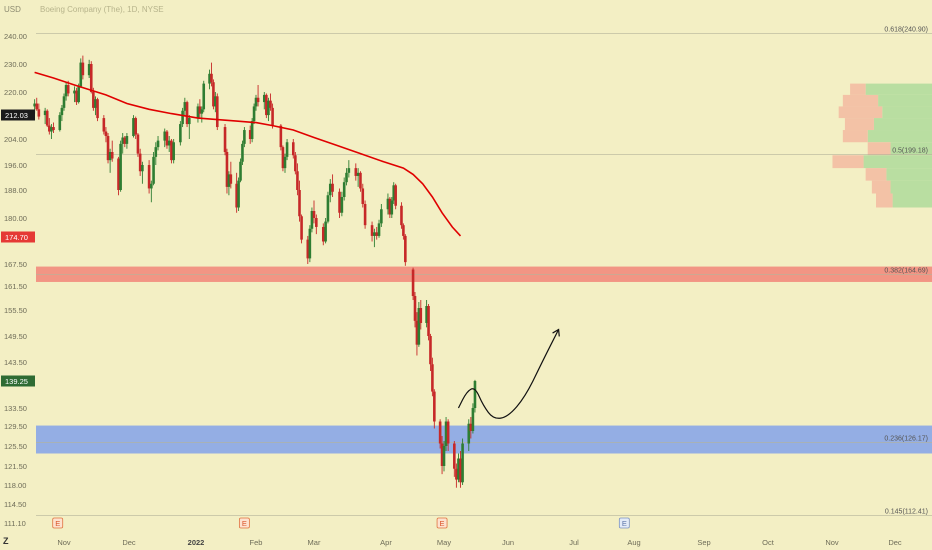 The height and width of the screenshot is (550, 932). What do you see at coordinates (508, 542) in the screenshot?
I see `x-tick-label: Jun` at bounding box center [508, 542].